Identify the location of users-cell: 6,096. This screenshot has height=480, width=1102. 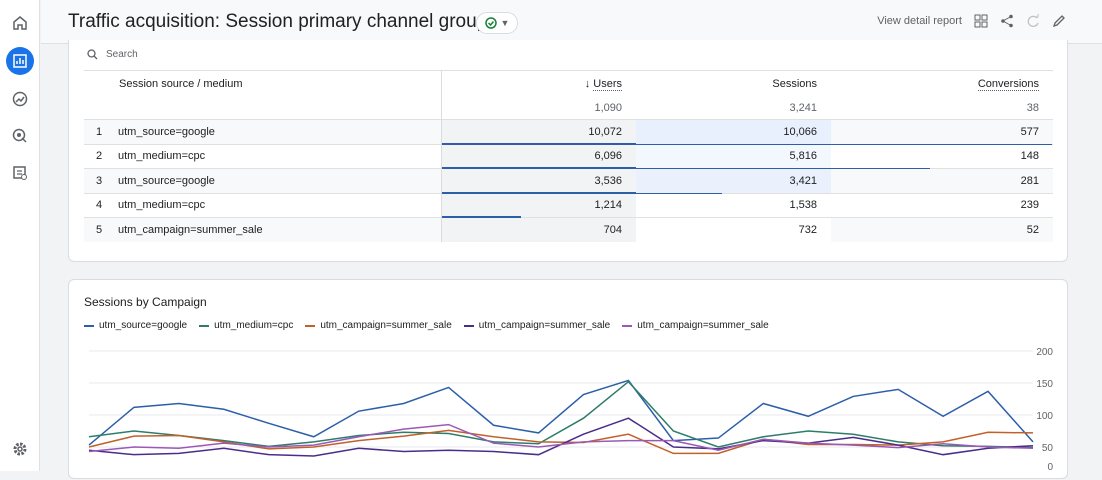
(685, 156).